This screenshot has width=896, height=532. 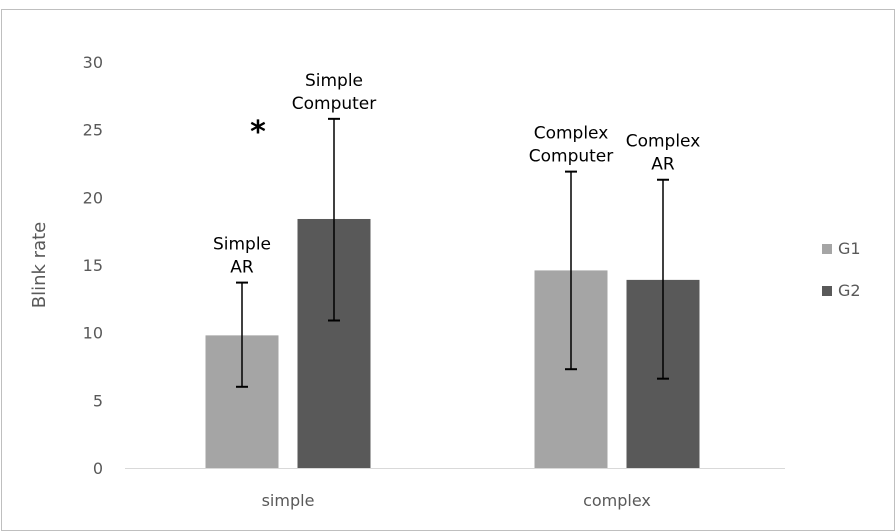 I want to click on x-category-label: simple, so click(x=288, y=500).